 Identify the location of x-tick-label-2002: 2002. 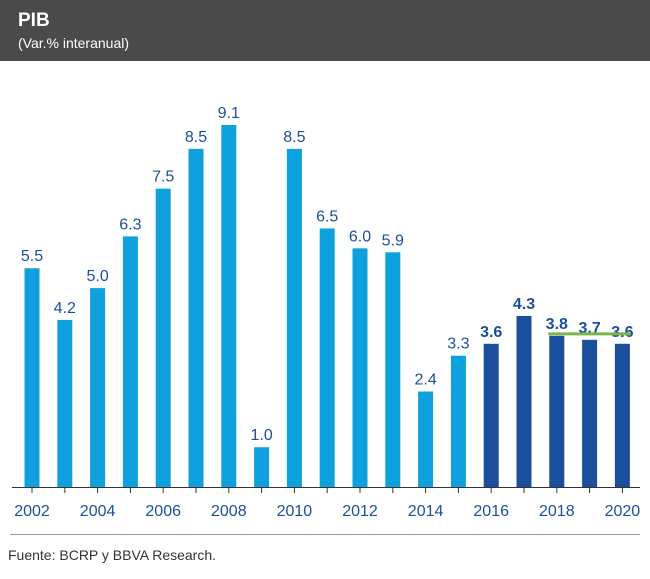
(32, 511).